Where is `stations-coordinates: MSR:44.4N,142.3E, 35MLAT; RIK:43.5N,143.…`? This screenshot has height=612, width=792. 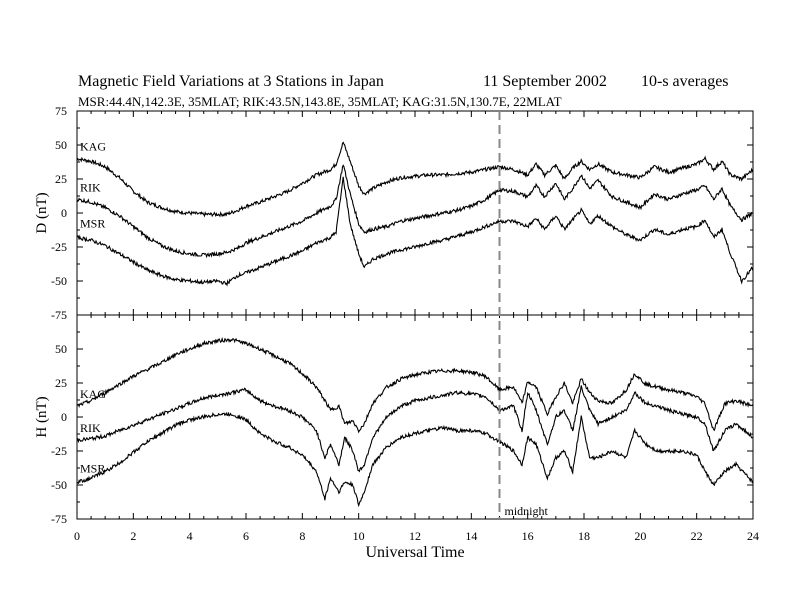 stations-coordinates: MSR:44.4N,142.3E, 35MLAT; RIK:43.5N,143.… is located at coordinates (320, 101).